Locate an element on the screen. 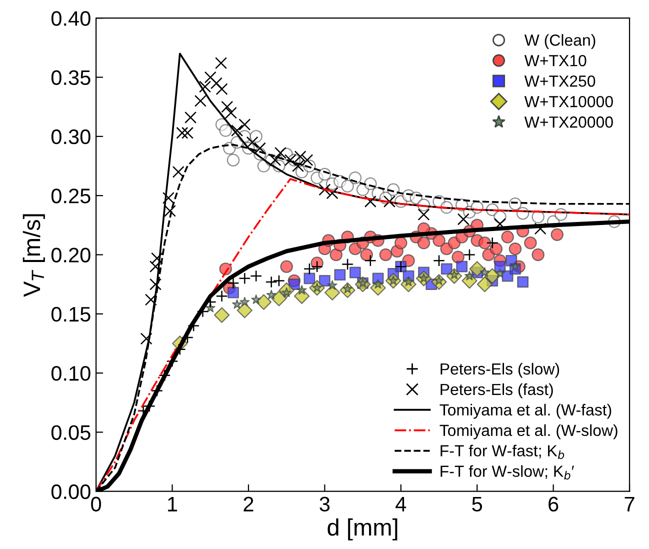 The image size is (649, 549). legend-label: F-T for W-fast; K$_{b}$ is located at coordinates (502, 452).